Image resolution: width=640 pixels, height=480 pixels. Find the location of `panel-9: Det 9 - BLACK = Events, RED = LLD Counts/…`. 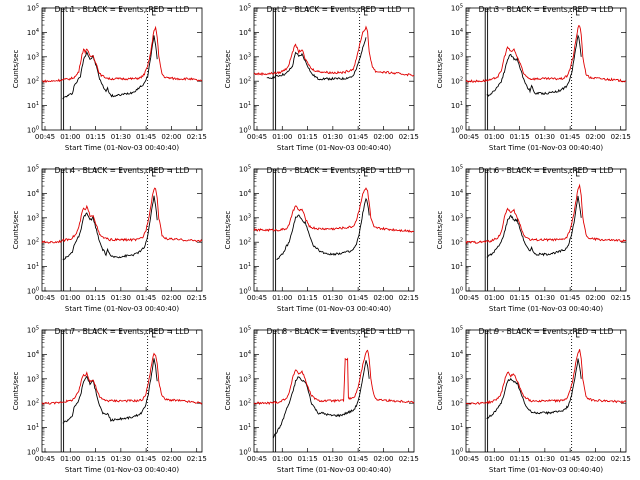

panel-9: Det 9 - BLACK = Events, RED = LLD Counts/… is located at coordinates (533, 400).